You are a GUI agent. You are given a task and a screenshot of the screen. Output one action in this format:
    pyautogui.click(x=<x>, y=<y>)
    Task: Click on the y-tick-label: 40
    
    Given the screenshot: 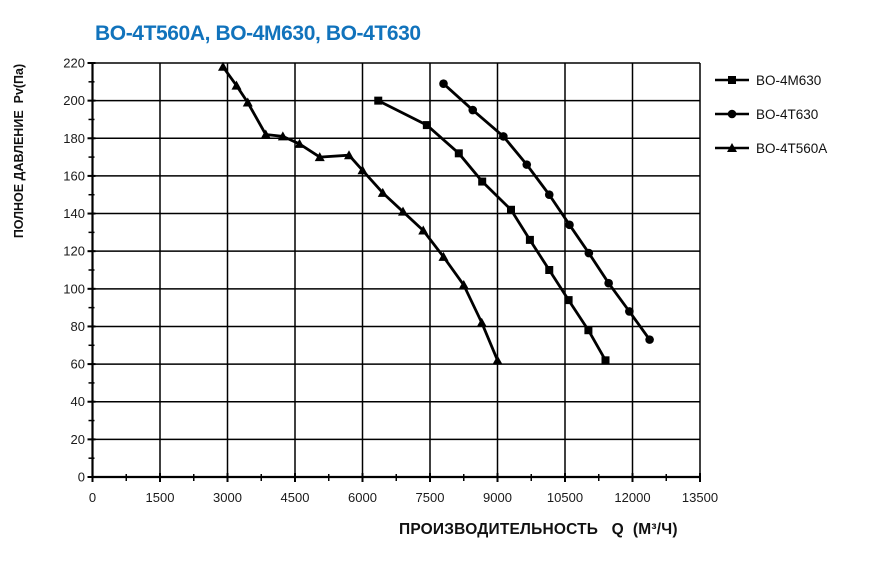 What is the action you would take?
    pyautogui.click(x=78, y=401)
    